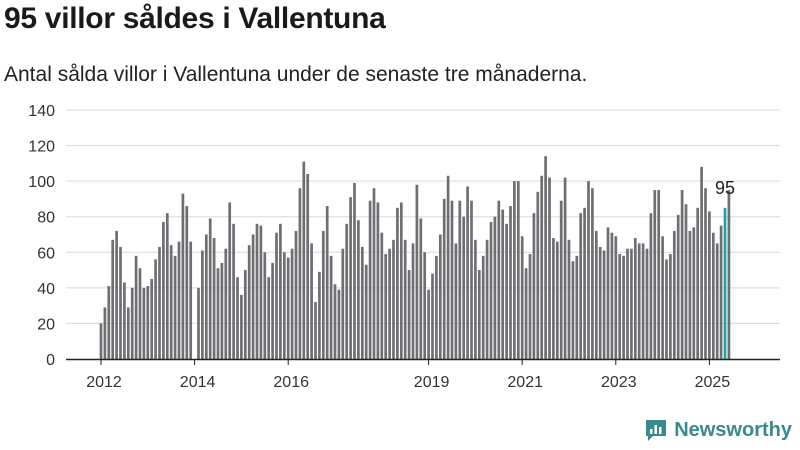  I want to click on y-tick-label: 100, so click(41, 182).